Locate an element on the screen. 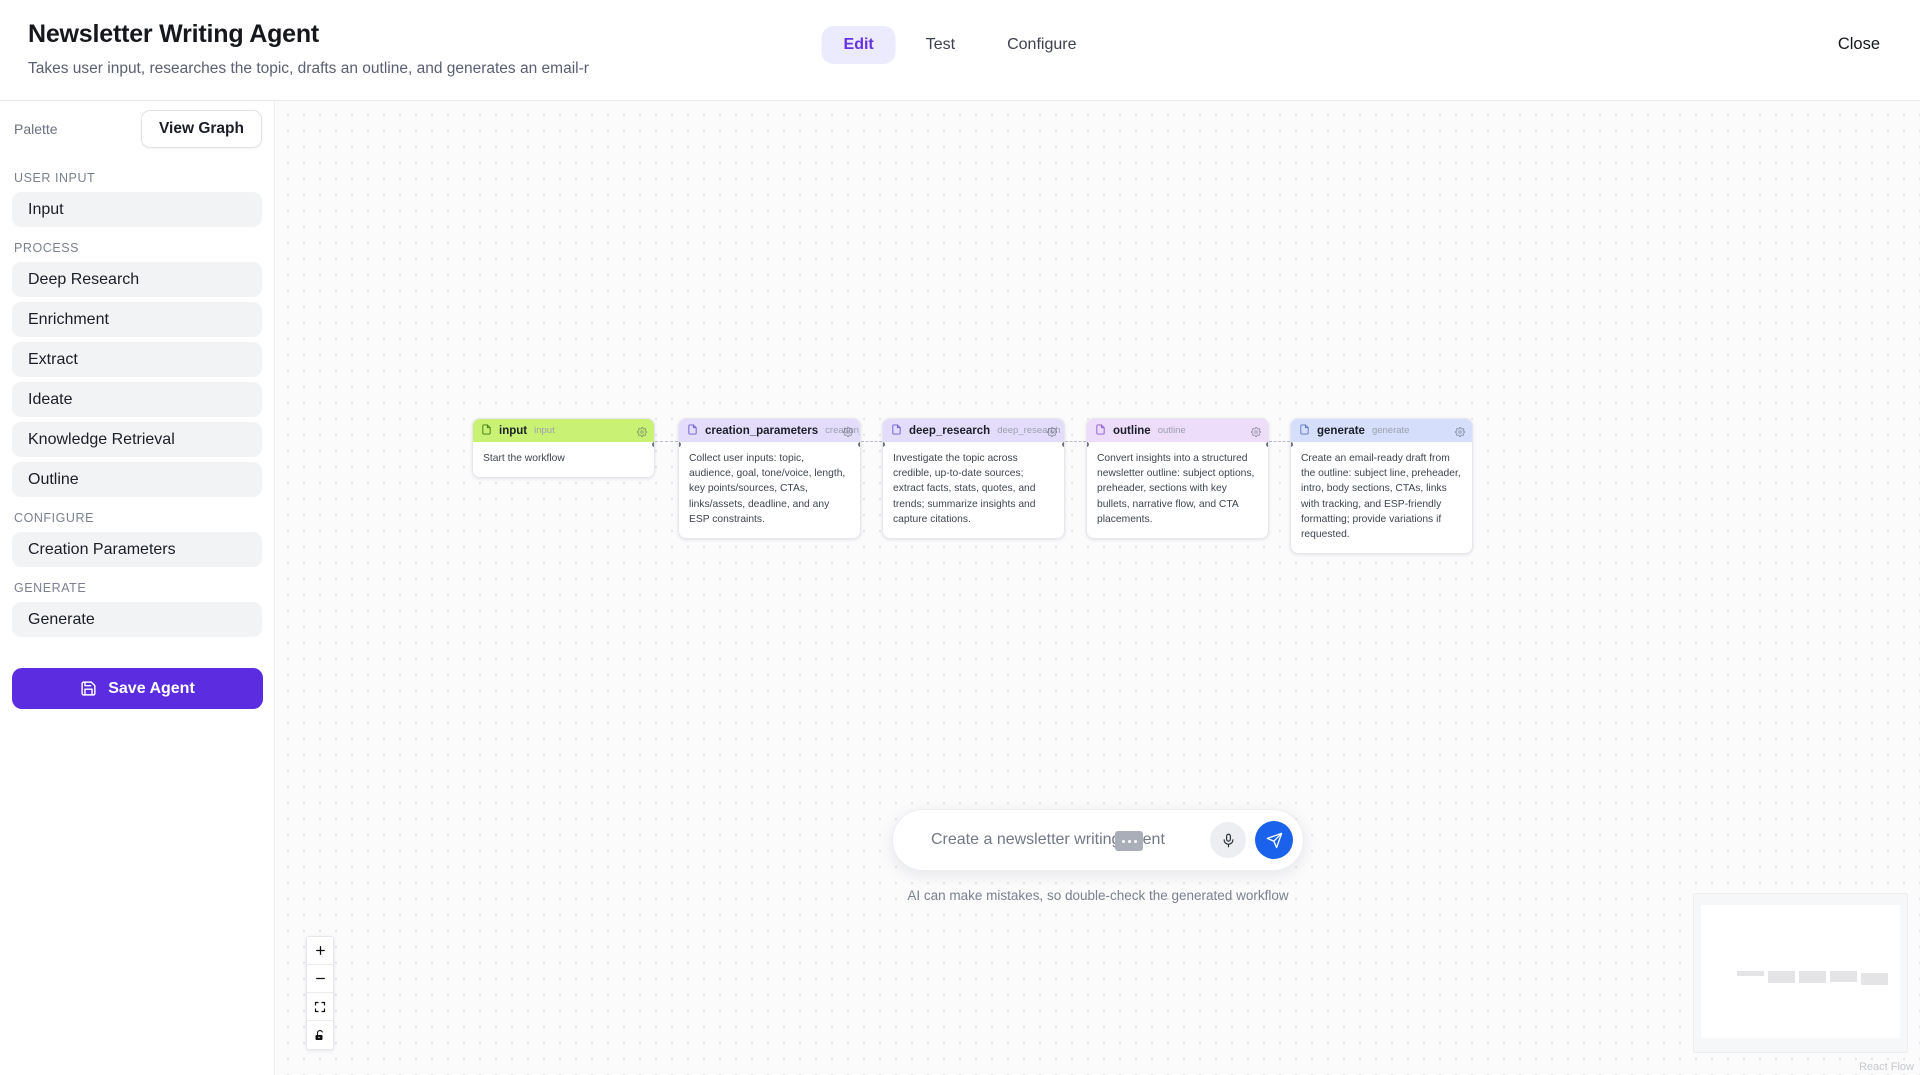 The image size is (1920, 1075). palette-item-outline: Outline is located at coordinates (137, 479).